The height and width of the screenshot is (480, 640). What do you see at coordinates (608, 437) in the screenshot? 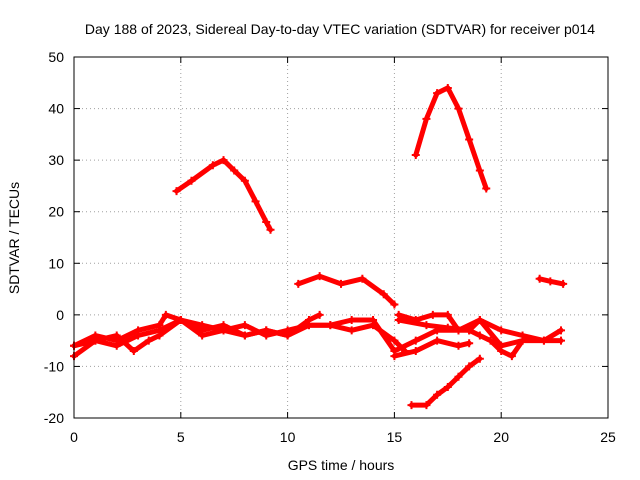
I see `x-tick-label: 25` at bounding box center [608, 437].